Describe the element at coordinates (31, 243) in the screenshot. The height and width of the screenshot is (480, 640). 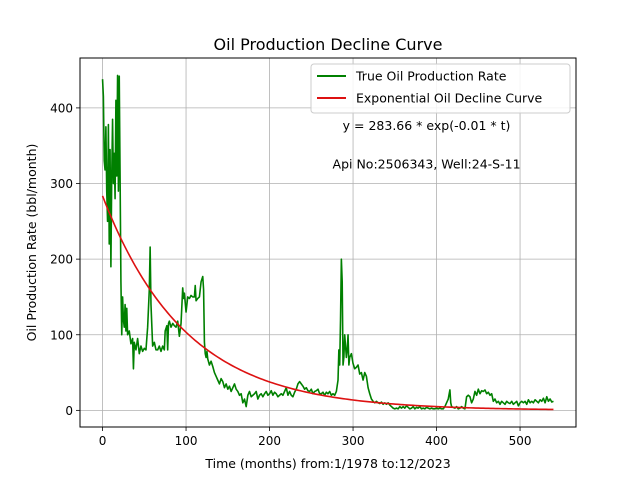
I see `y-axis-label: Oil Production Rate (bbl/month)` at that location.